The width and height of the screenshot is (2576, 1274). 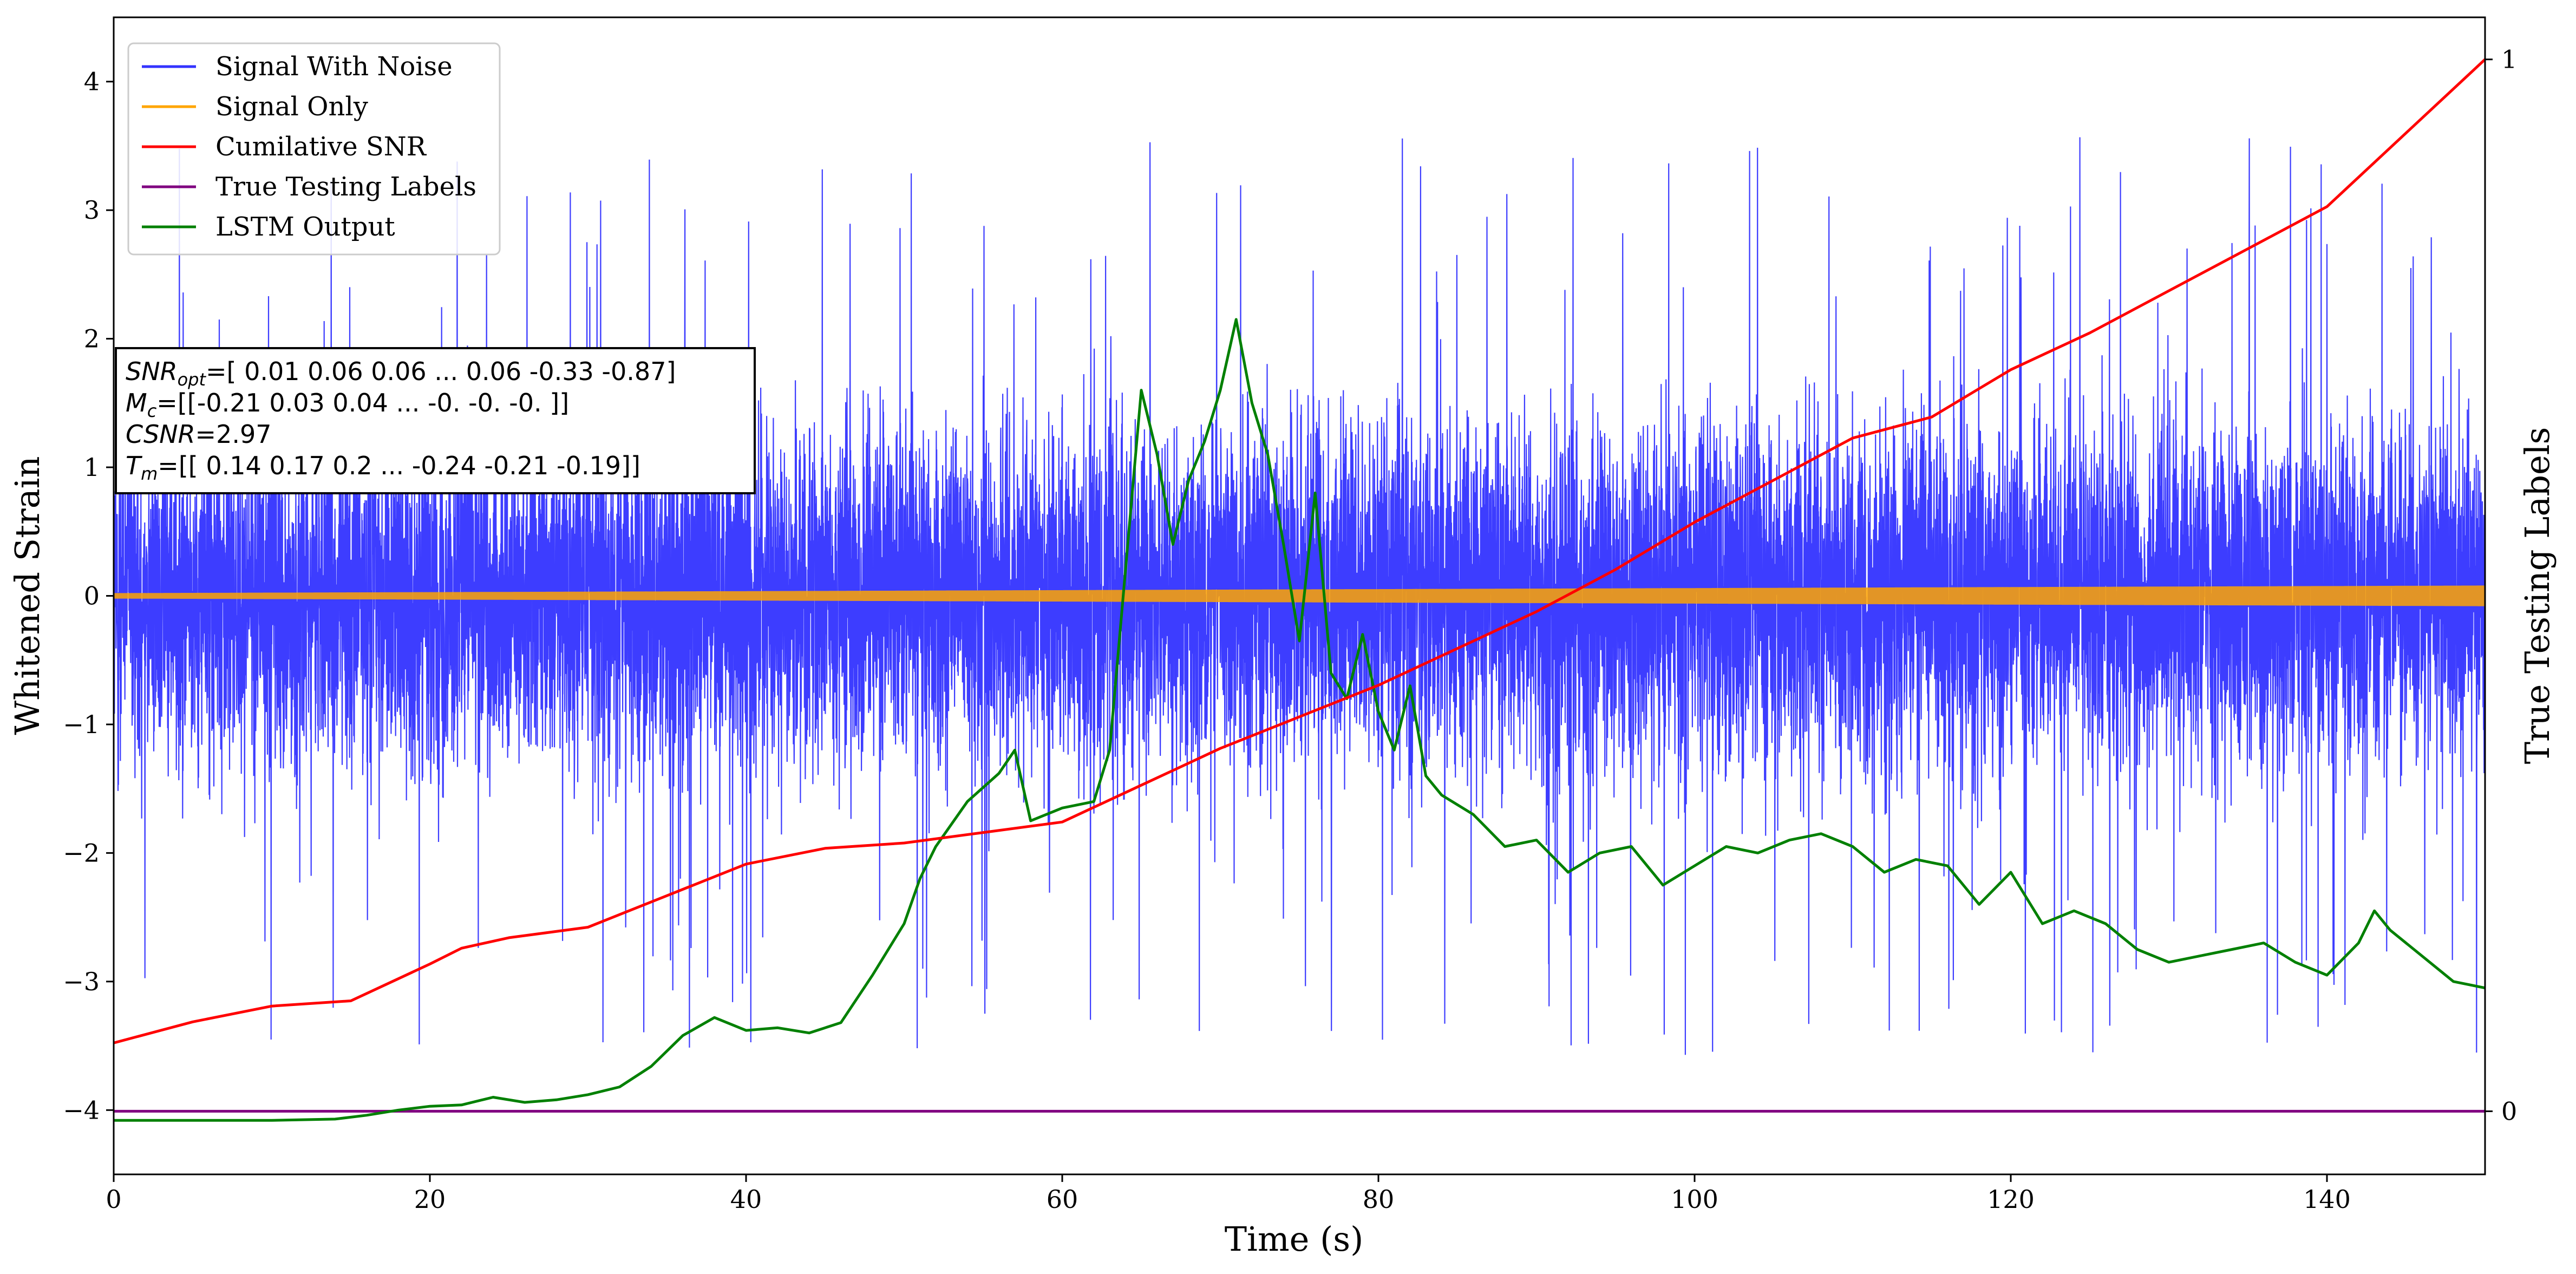 What do you see at coordinates (430, 1199) in the screenshot?
I see `x-tick-label: 20` at bounding box center [430, 1199].